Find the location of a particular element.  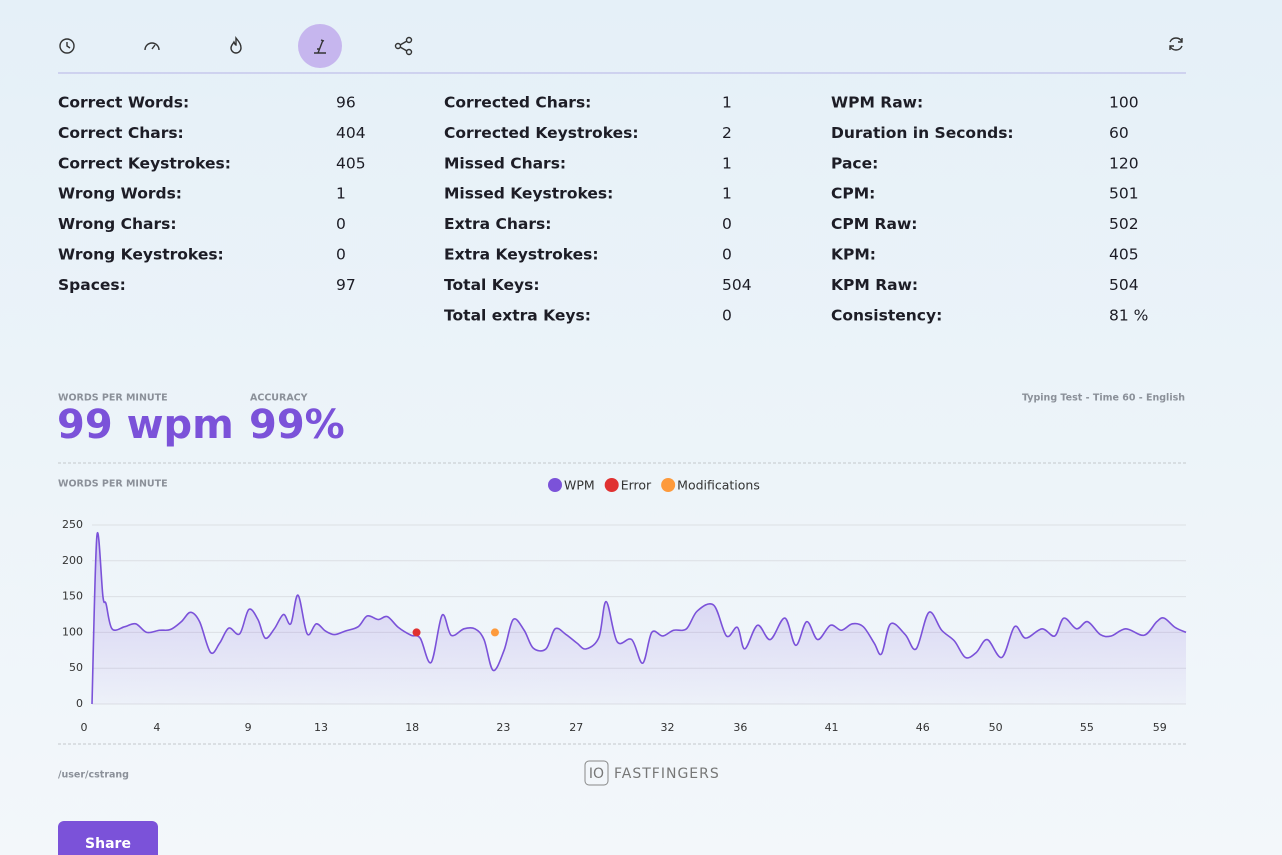

stat-label: Extra Keystrokes: is located at coordinates (521, 255).